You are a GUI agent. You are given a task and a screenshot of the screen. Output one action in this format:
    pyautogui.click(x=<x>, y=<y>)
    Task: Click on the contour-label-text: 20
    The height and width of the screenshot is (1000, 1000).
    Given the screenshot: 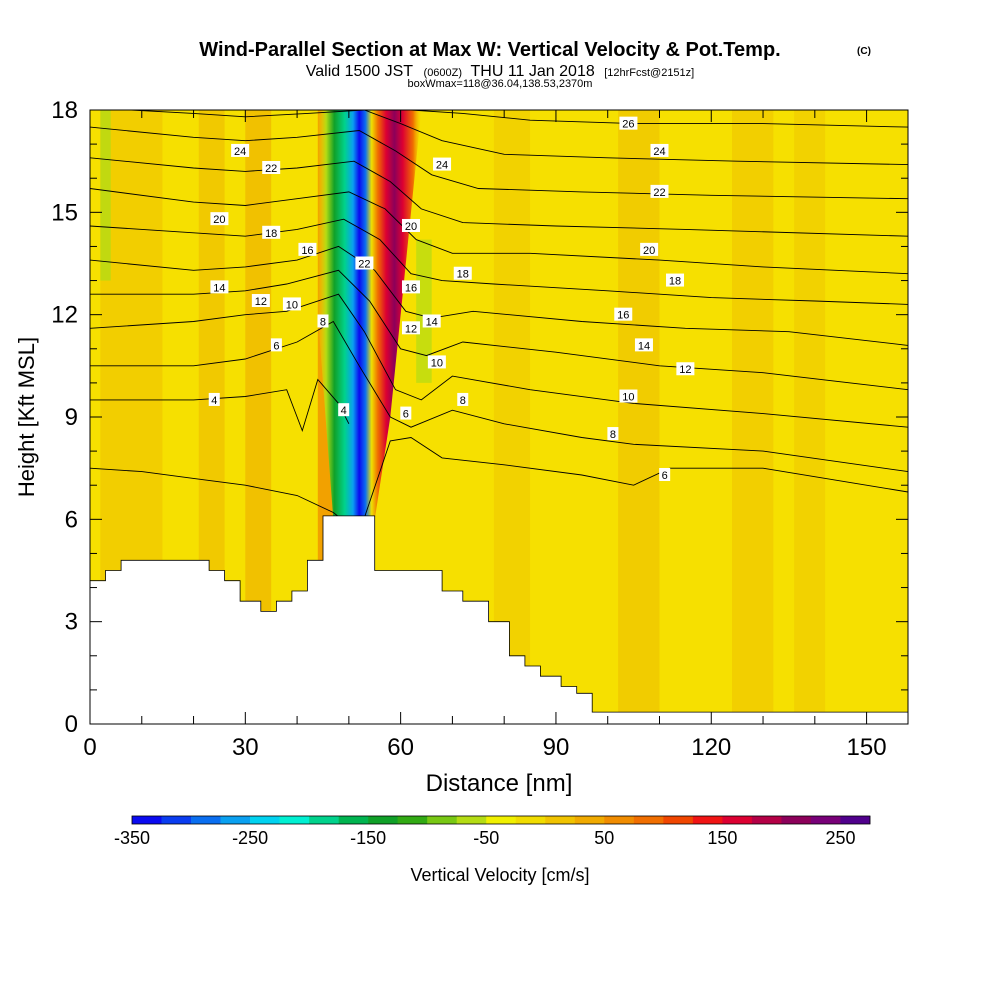 What is the action you would take?
    pyautogui.click(x=649, y=251)
    